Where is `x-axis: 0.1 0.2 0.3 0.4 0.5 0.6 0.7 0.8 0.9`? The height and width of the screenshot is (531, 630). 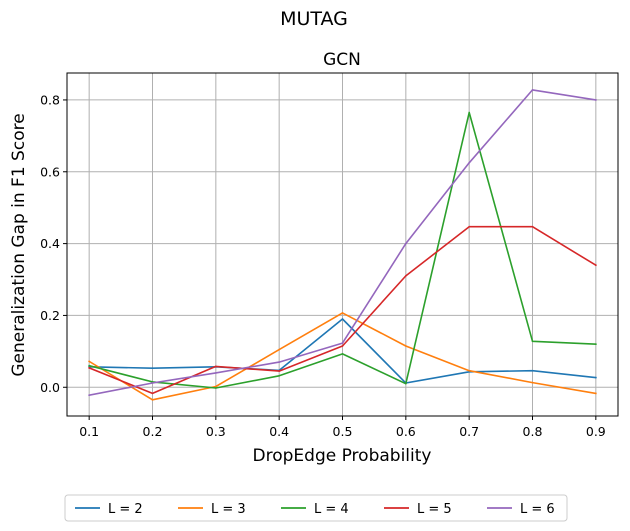 x-axis: 0.1 0.2 0.3 0.4 0.5 0.6 0.7 0.8 0.9 is located at coordinates (342, 427).